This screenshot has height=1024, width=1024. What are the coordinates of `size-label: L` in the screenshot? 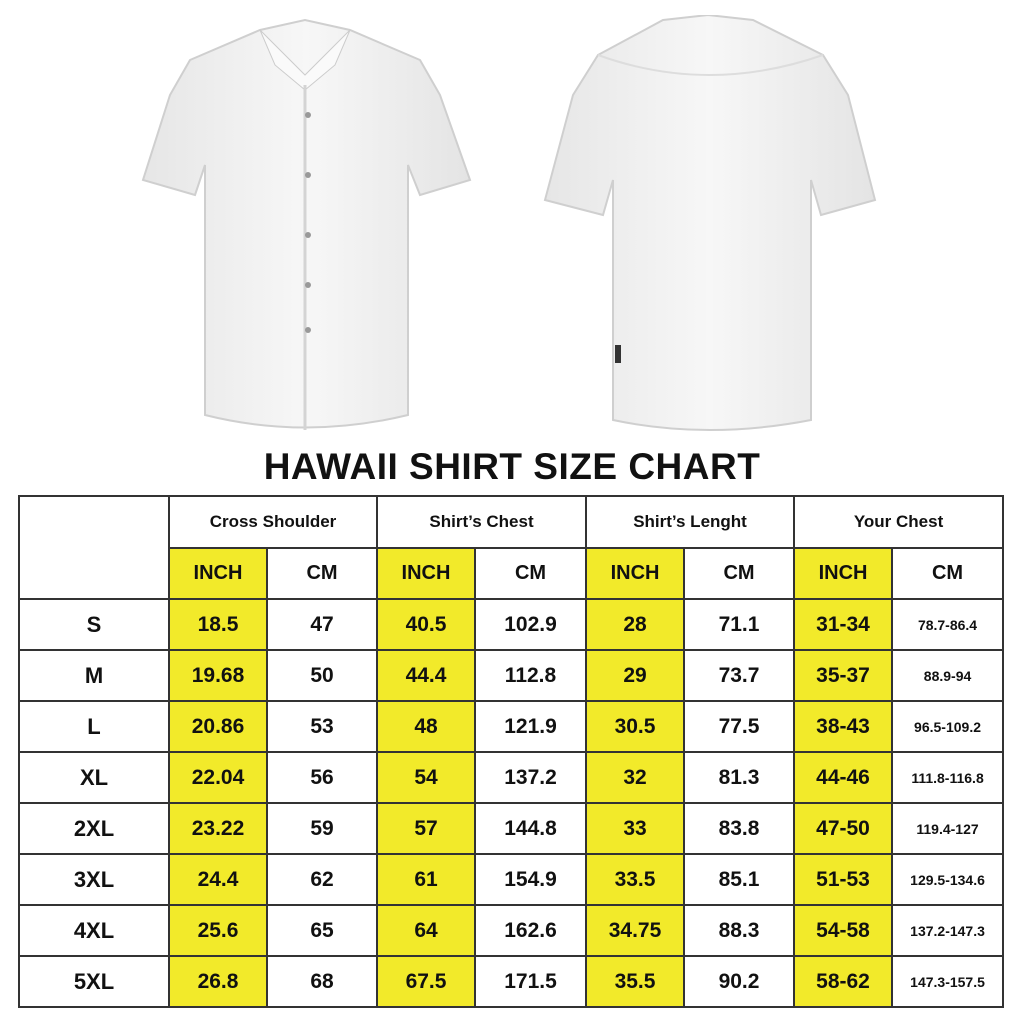 It's located at (94, 726).